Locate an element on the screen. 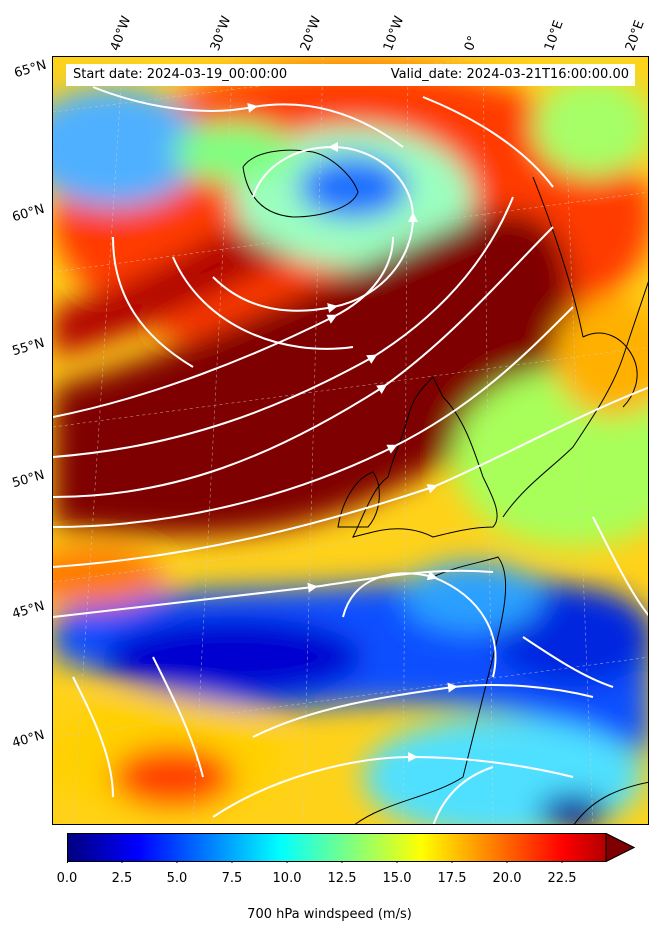  colorbar-tick: 7.5 is located at coordinates (232, 878).